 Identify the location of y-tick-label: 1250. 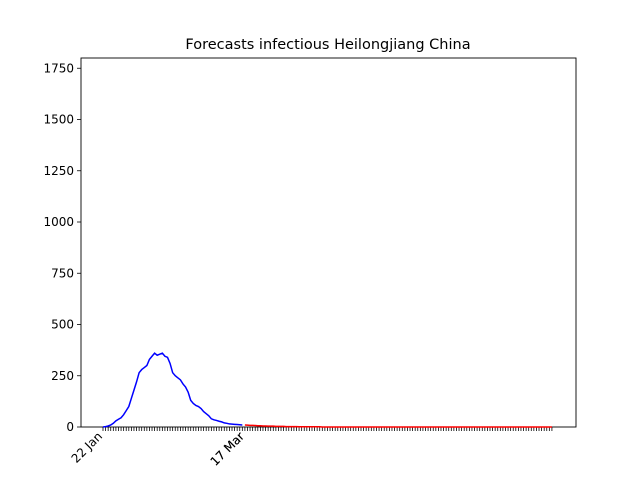
(58, 171).